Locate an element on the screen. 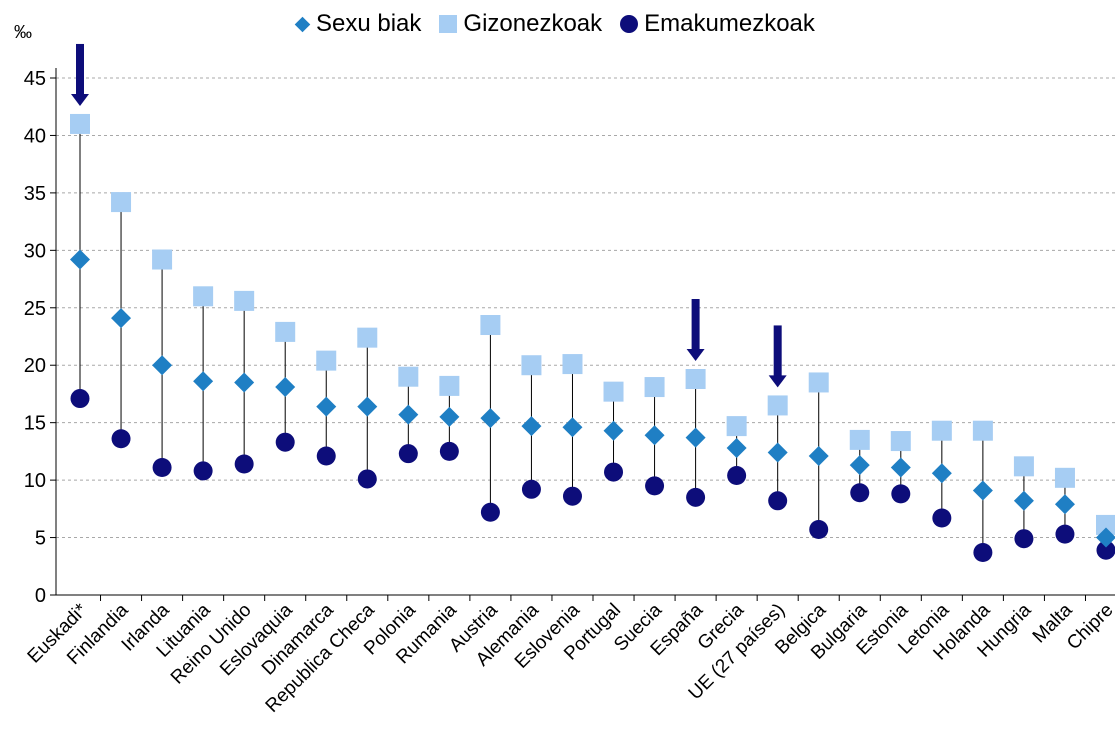  y-tick-label: 45 is located at coordinates (35, 79).